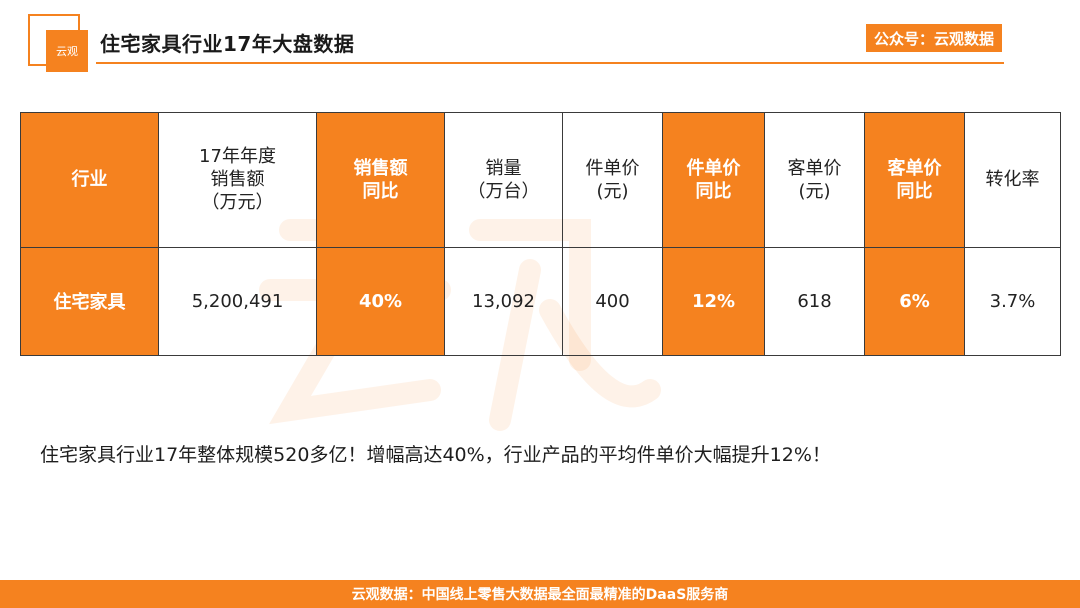  What do you see at coordinates (237, 301) in the screenshot?
I see `table-cell: 5,200,491` at bounding box center [237, 301].